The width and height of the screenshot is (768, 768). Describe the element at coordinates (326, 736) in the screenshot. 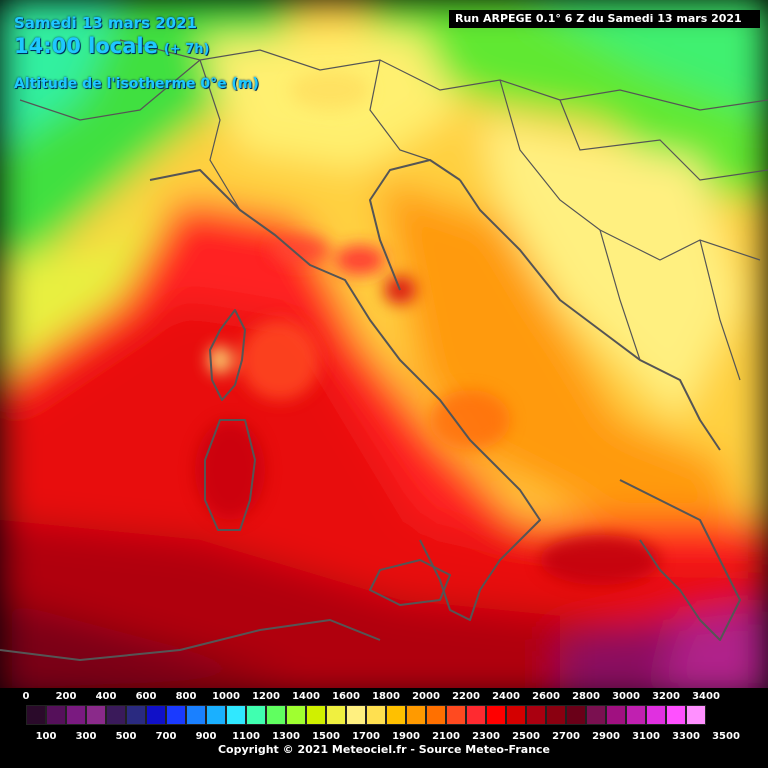

I see `legend-tick-label: 1500` at that location.